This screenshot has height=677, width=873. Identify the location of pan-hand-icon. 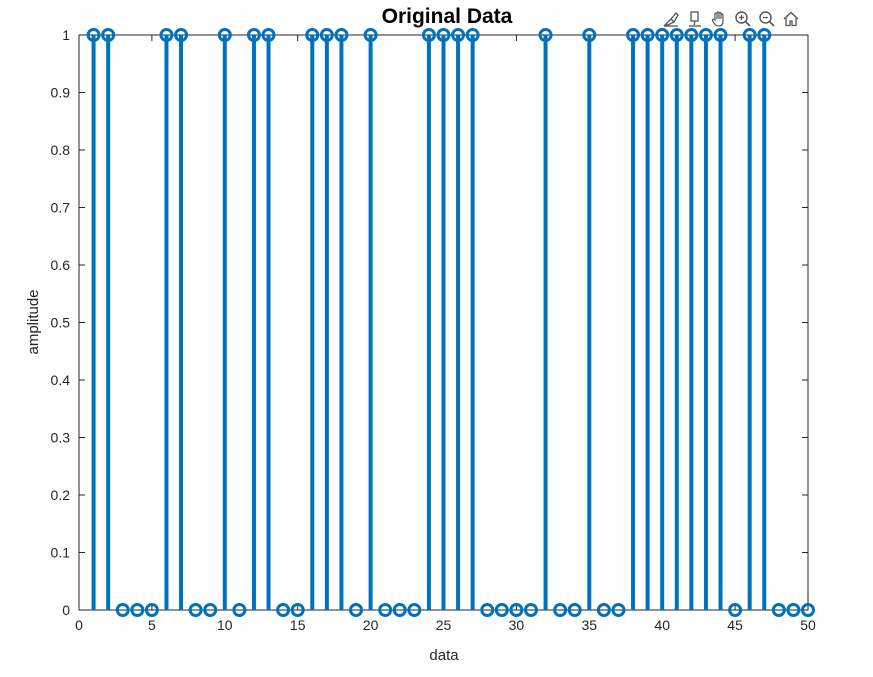
(717, 19).